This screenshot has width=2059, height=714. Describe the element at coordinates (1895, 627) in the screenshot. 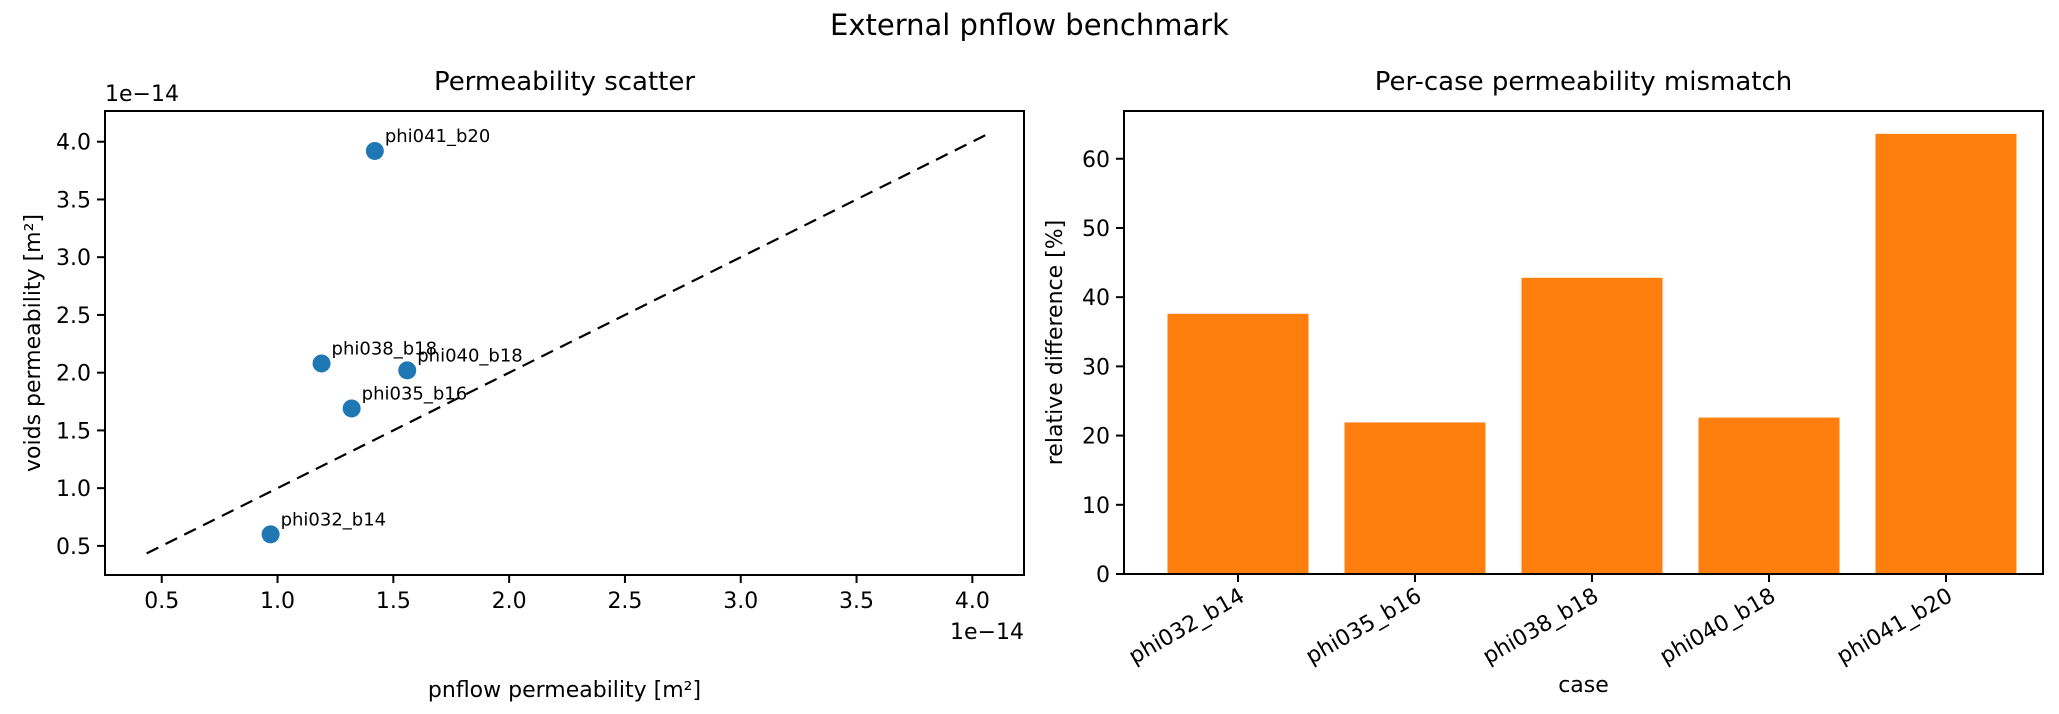

I see `bar-category-label: phi041_b20` at that location.